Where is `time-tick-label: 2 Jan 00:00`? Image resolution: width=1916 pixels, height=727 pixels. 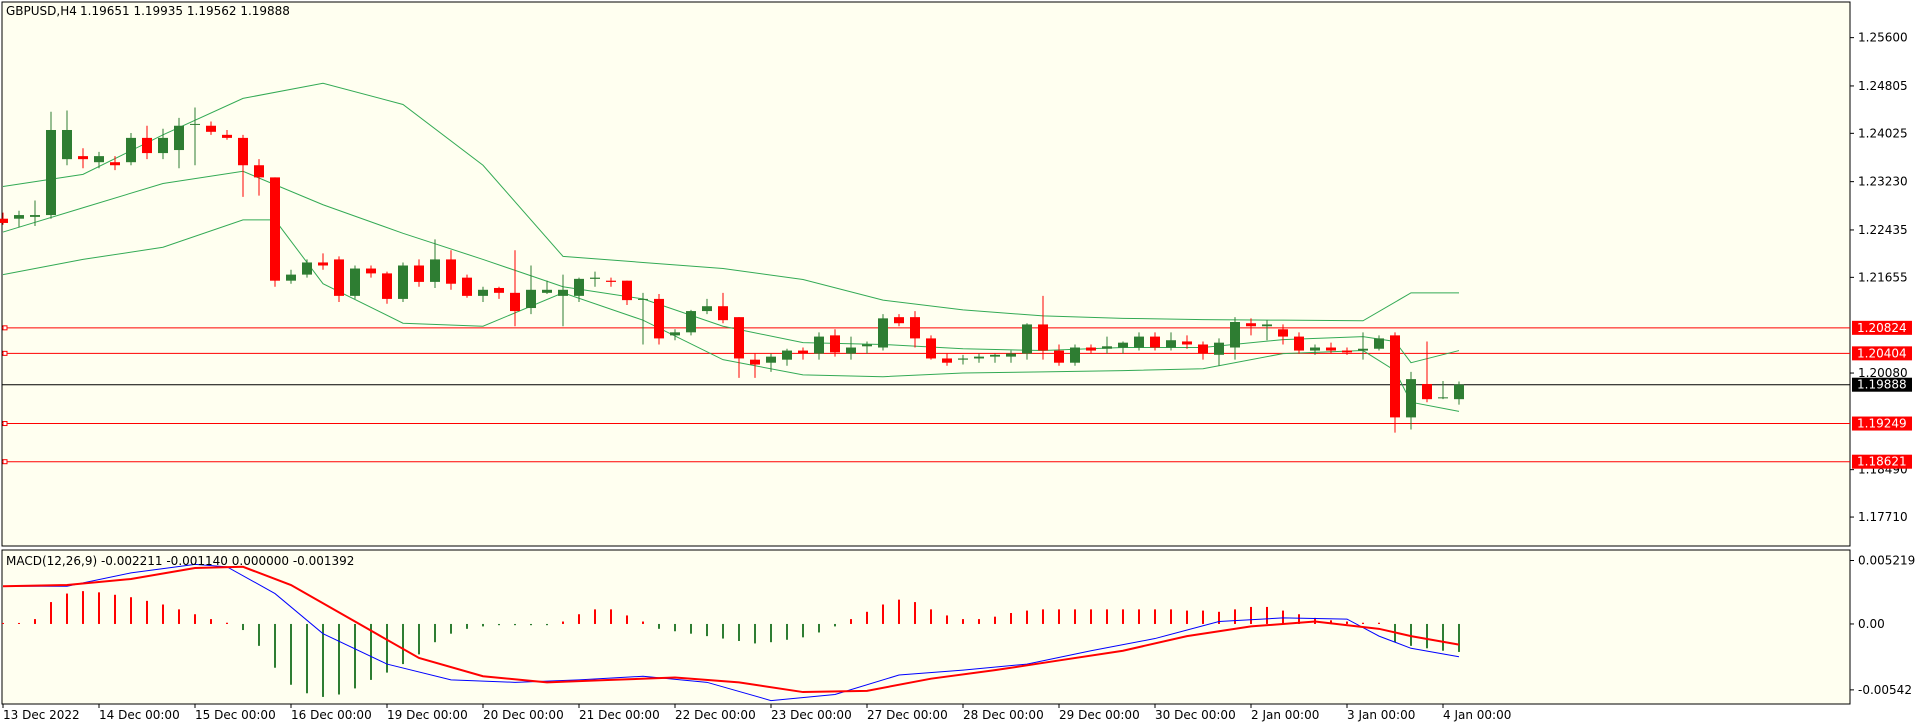 time-tick-label: 2 Jan 00:00 is located at coordinates (1285, 715).